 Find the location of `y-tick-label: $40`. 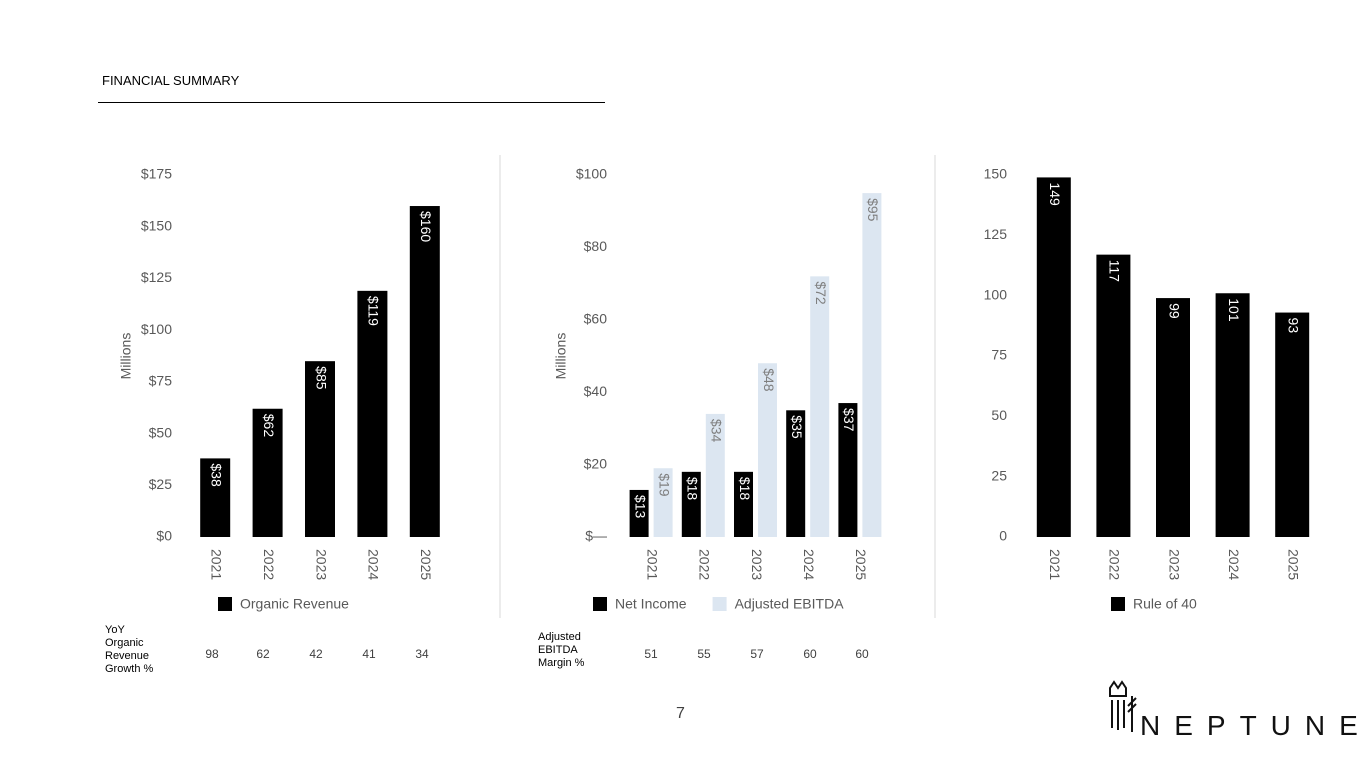

y-tick-label: $40 is located at coordinates (596, 391).